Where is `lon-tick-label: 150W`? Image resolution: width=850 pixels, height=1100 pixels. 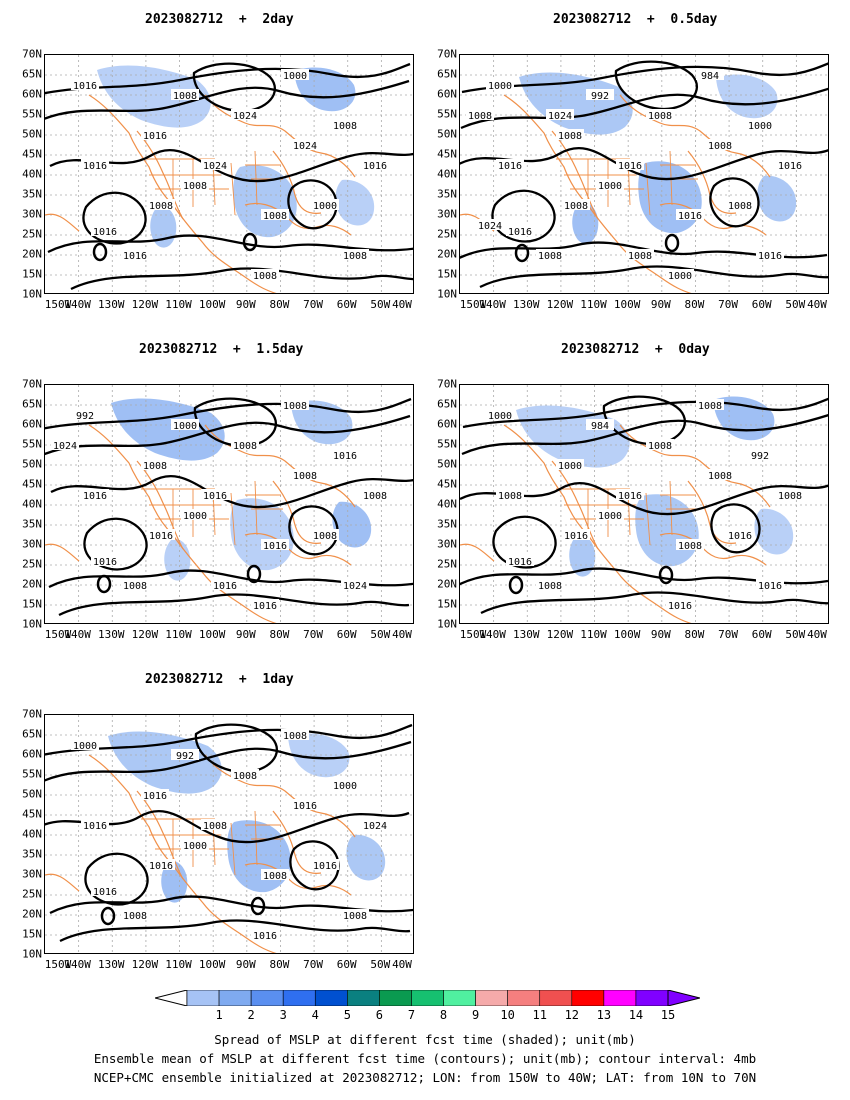
lon-tick-label: 150W is located at coordinates (58, 634).